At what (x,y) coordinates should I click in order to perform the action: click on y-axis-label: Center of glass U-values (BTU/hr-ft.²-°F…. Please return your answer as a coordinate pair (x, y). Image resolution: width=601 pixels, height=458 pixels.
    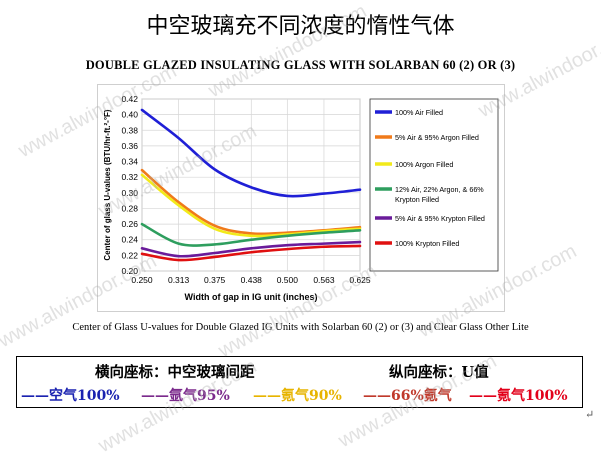
    Looking at the image, I should click on (107, 185).